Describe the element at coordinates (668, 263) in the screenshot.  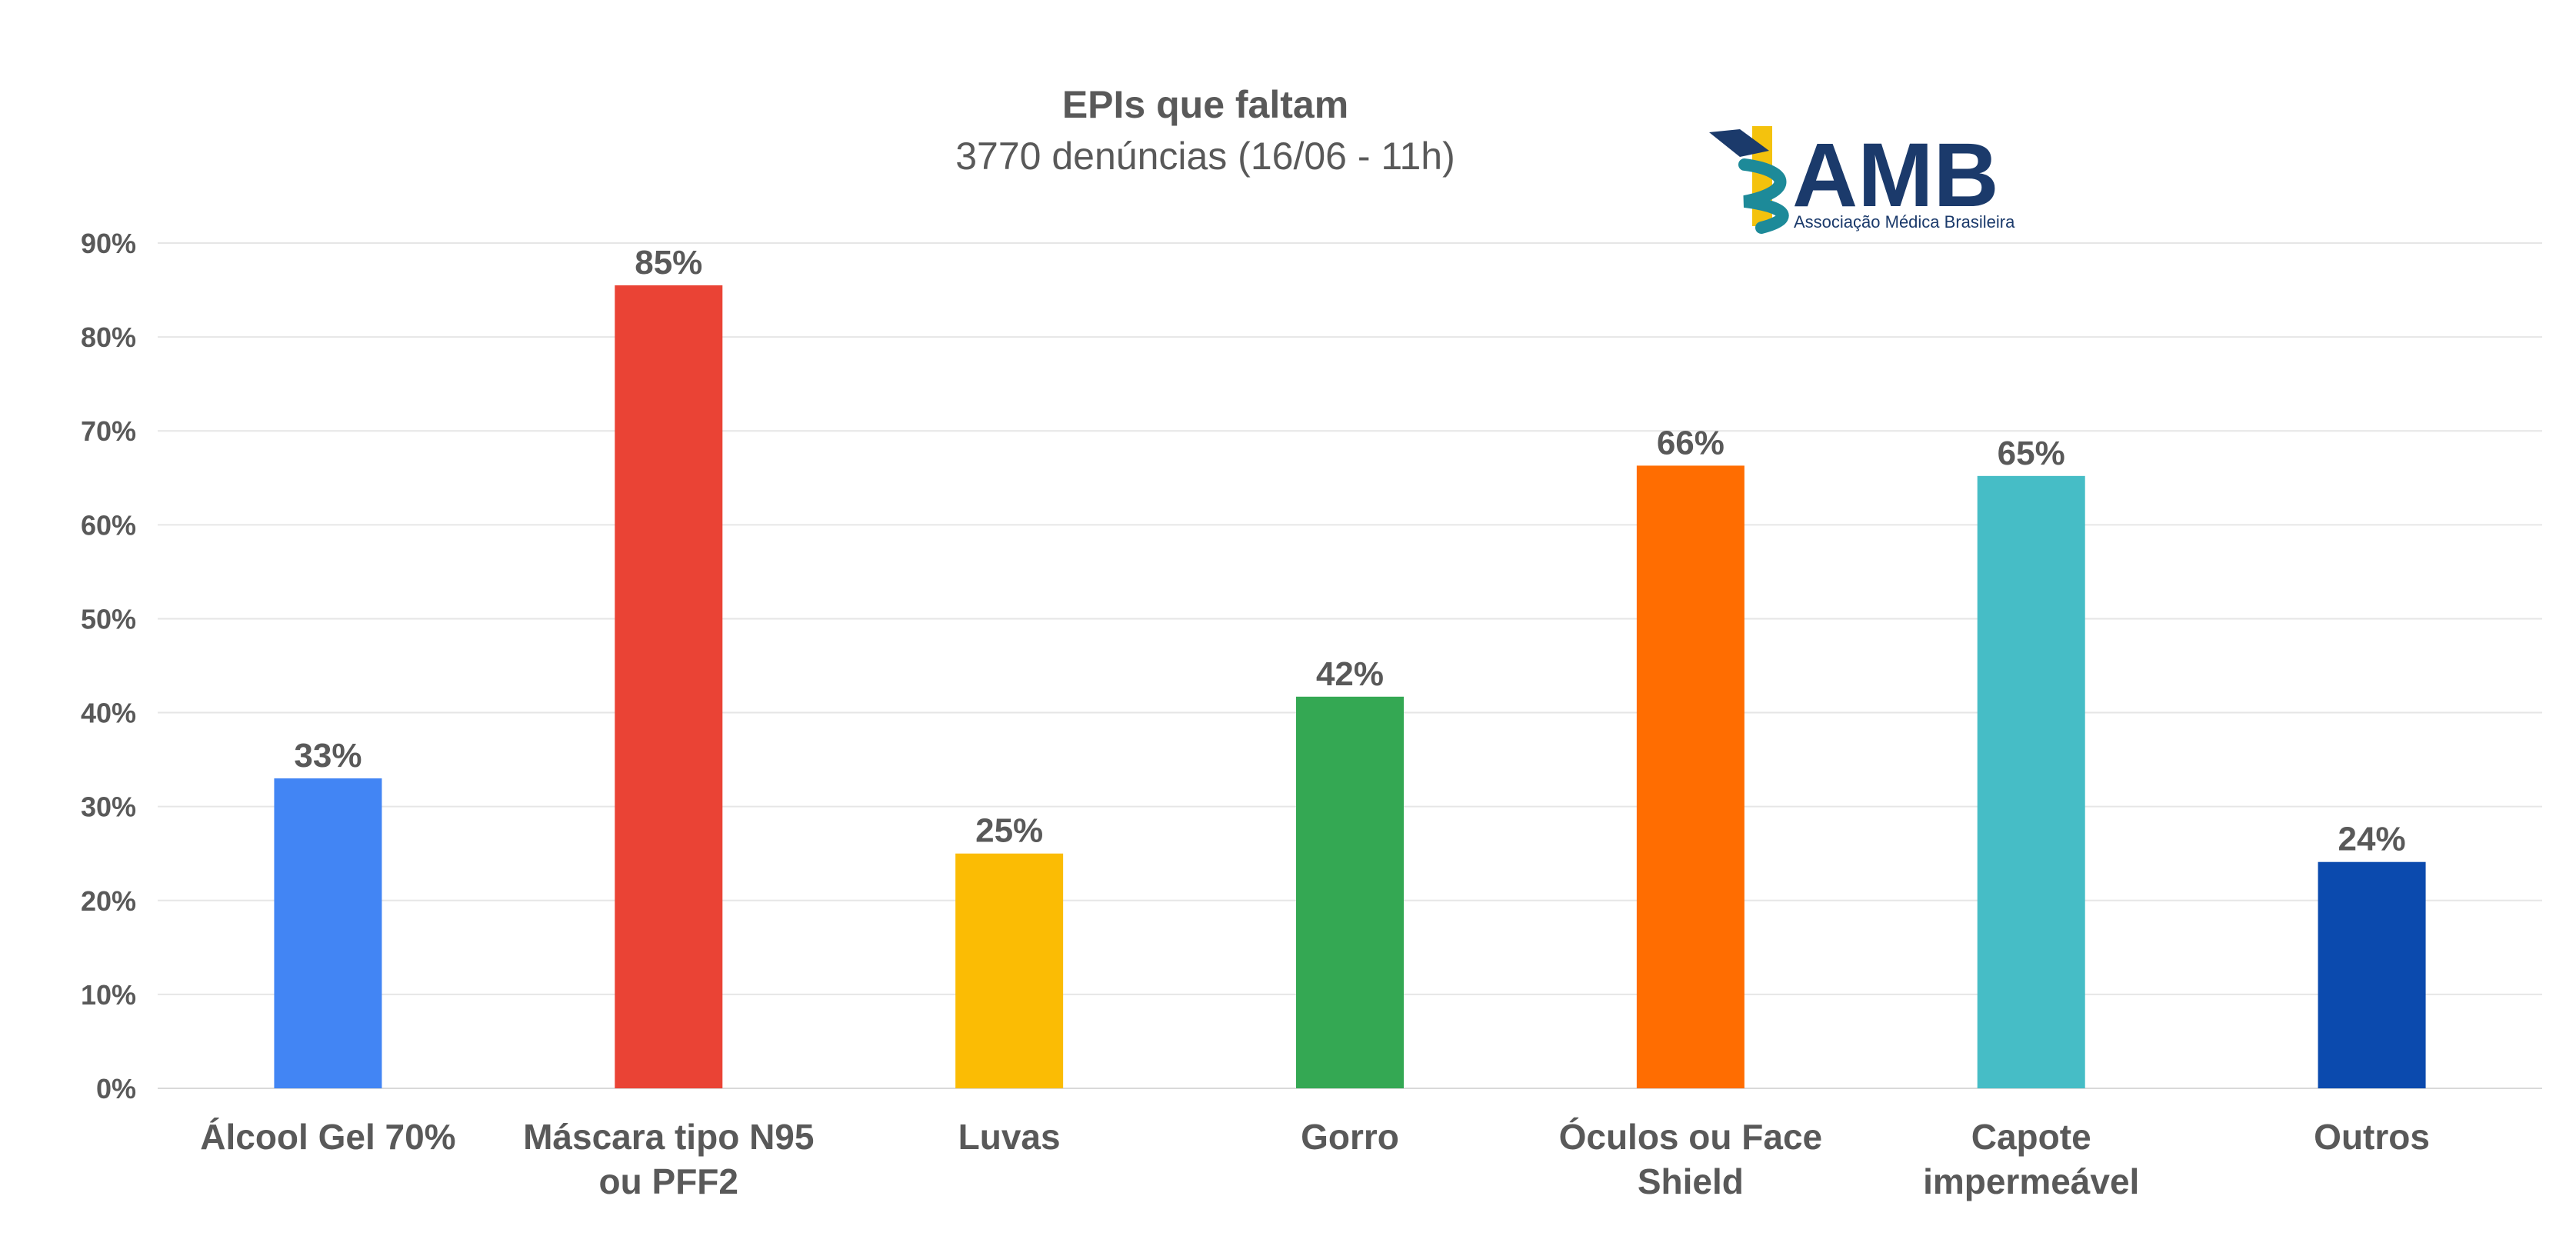
I see `data-label: 85%` at that location.